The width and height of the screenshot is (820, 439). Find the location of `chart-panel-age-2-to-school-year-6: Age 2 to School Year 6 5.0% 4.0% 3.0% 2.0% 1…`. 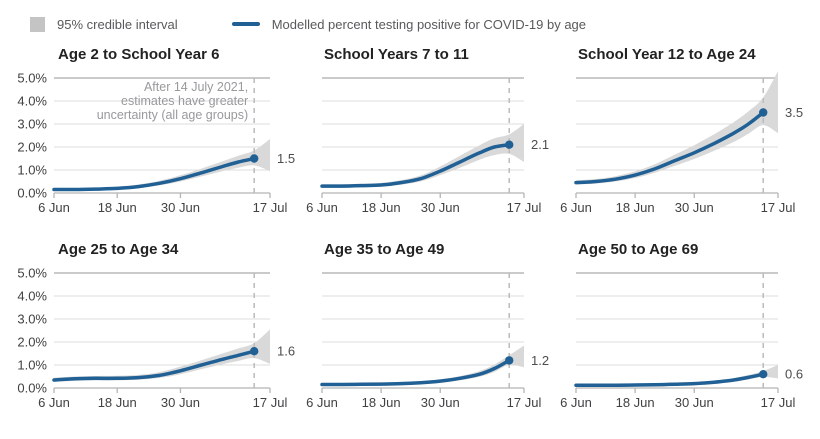

chart-panel-age-2-to-school-year-6: Age 2 to School Year 6 5.0% 4.0% 3.0% 2.0% 1… is located at coordinates (156, 132).